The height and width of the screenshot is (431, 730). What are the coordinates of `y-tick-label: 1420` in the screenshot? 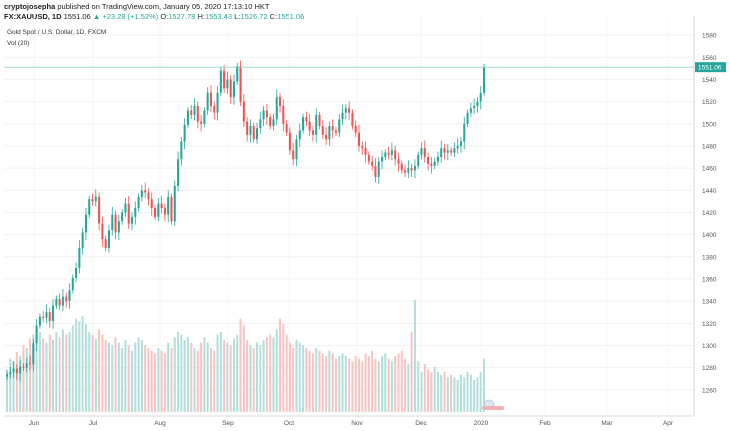 It's located at (709, 213).